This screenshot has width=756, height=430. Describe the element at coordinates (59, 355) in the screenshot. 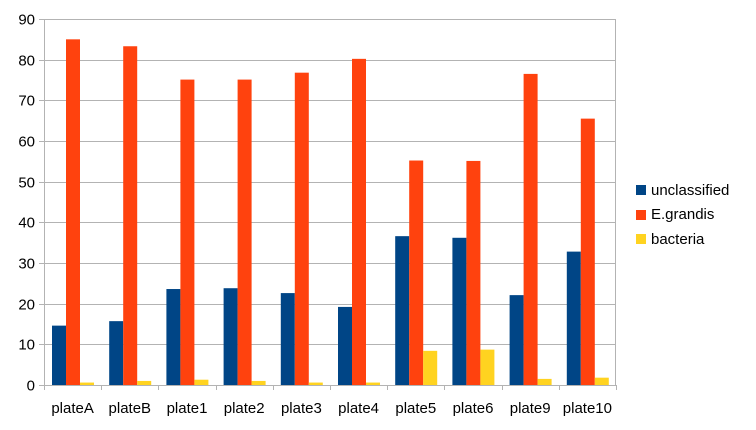

I see `bar-unclassified-platea` at that location.